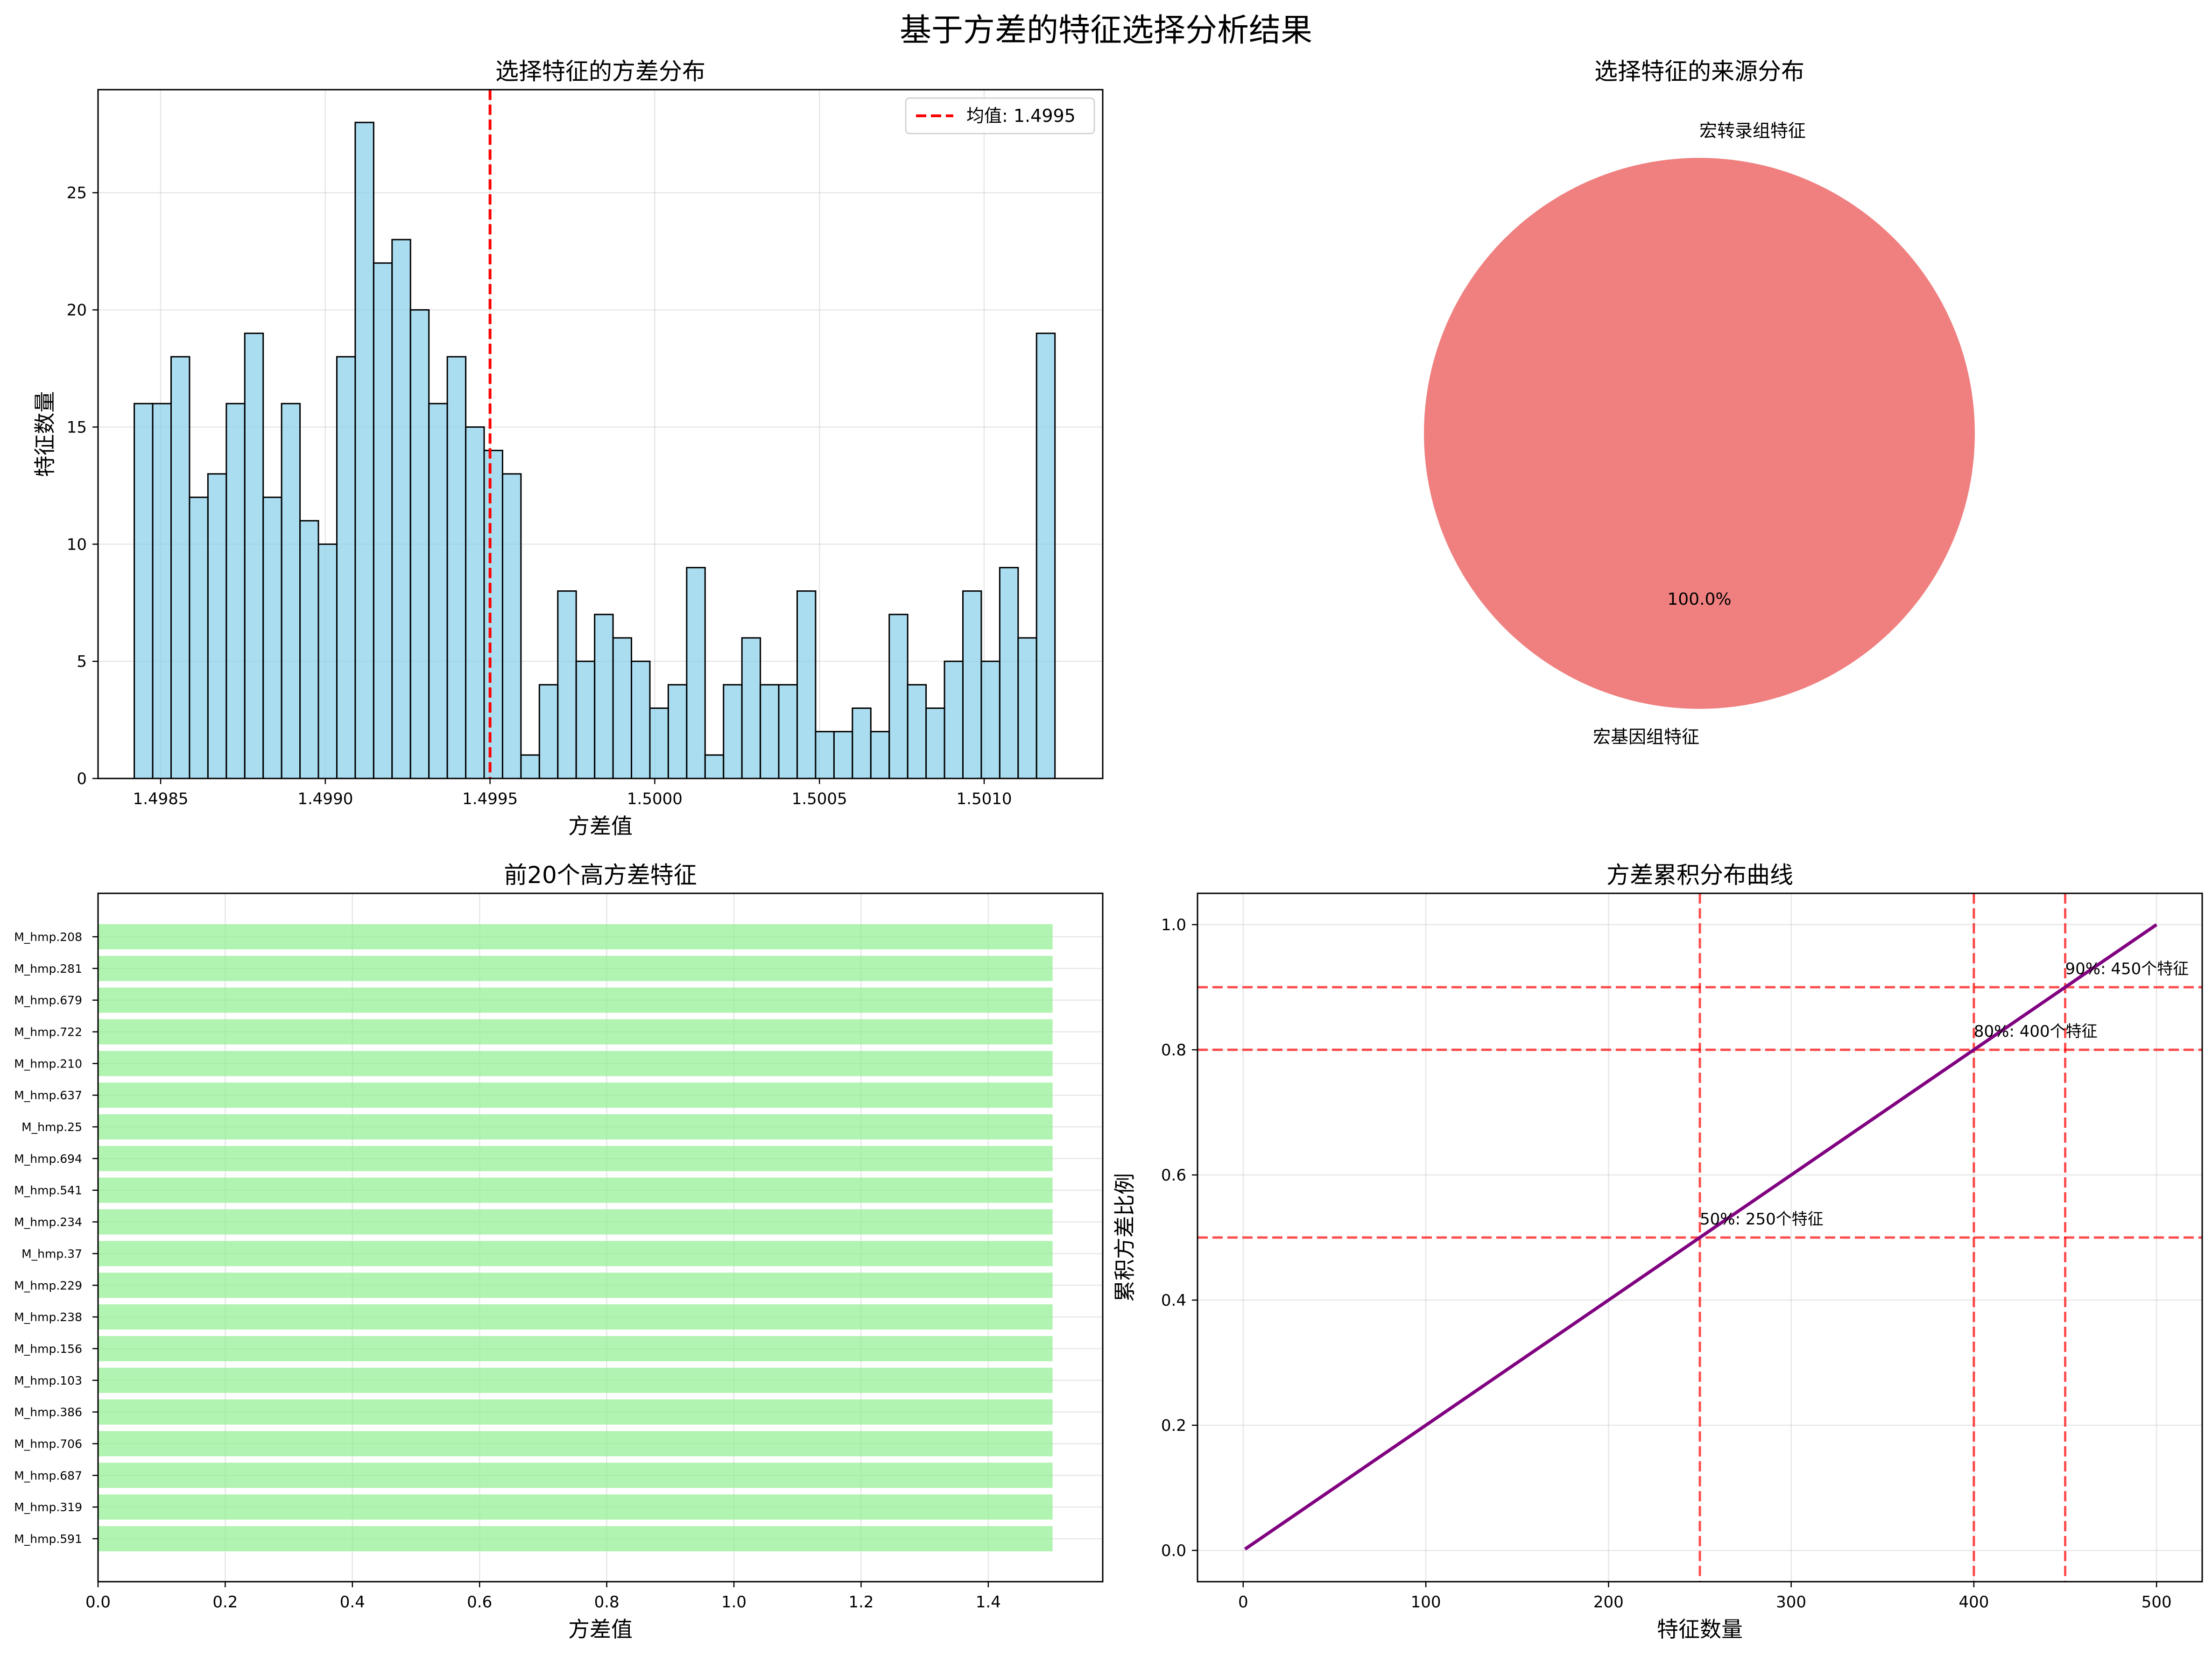 This screenshot has height=1655, width=2212. I want to click on y-axis-label: 特征数量, so click(44, 434).